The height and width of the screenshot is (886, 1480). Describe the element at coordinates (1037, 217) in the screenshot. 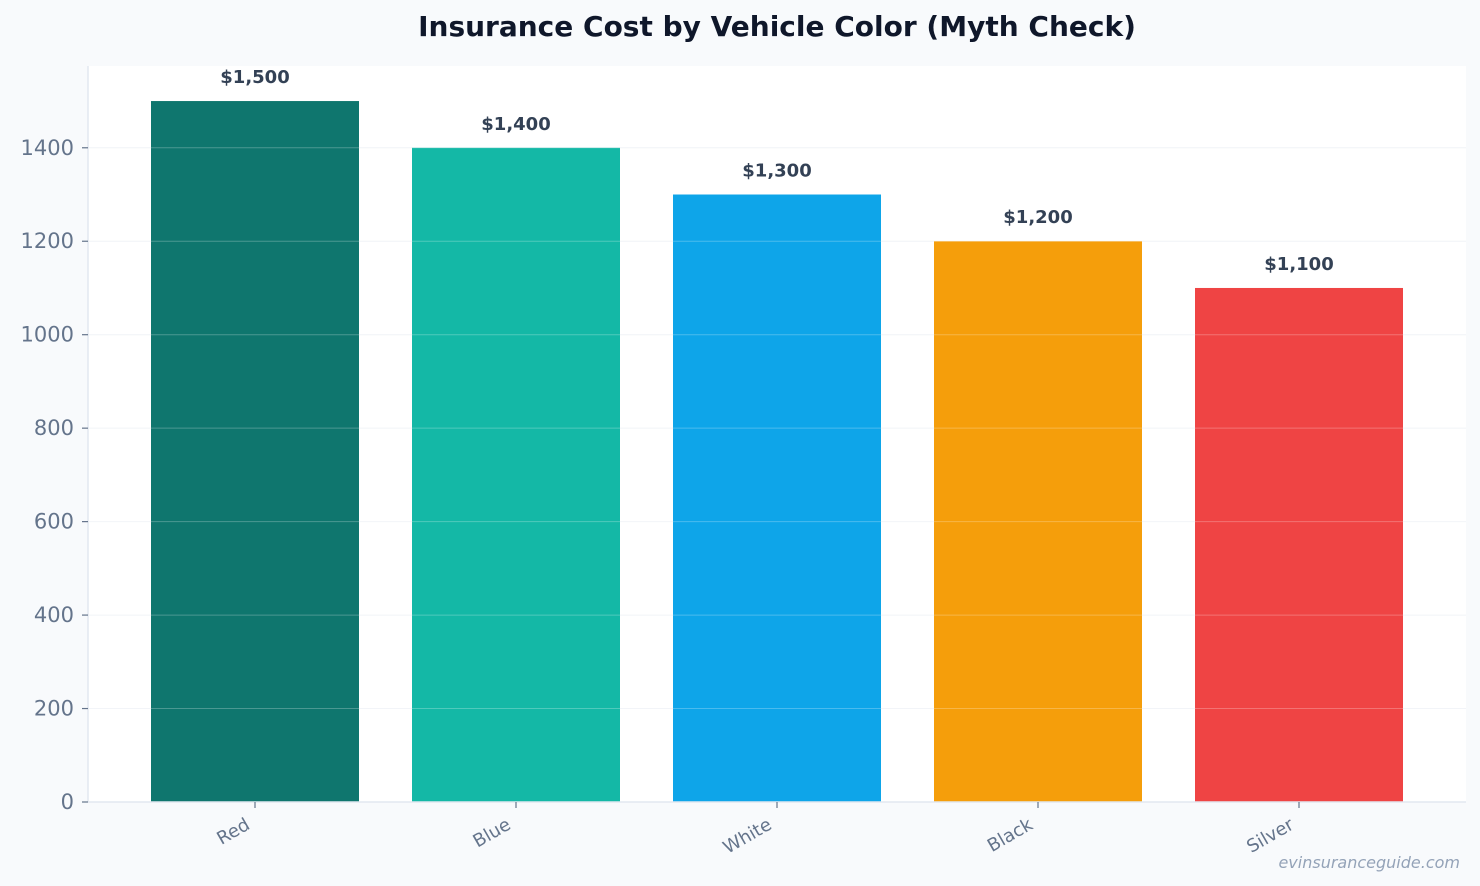

I see `value-label-black: $1,200` at that location.